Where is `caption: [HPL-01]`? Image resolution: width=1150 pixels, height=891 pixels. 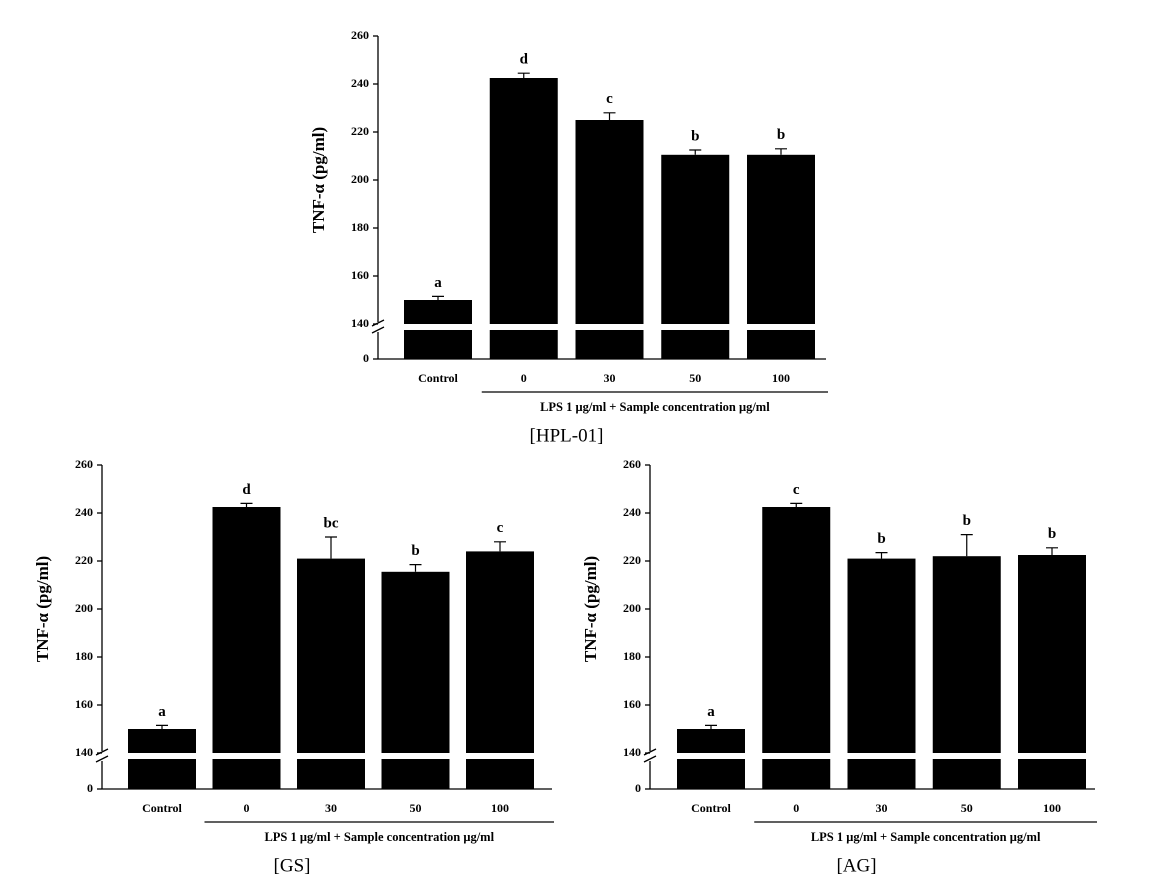
caption: [HPL-01] is located at coordinates (567, 435).